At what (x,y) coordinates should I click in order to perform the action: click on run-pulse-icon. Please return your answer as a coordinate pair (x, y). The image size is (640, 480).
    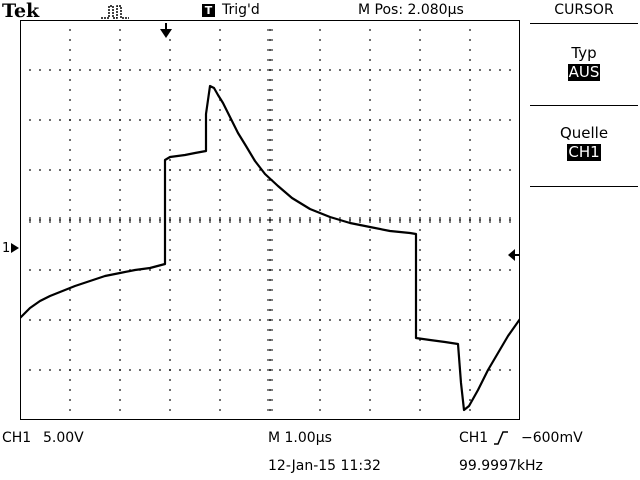
    Looking at the image, I should click on (115, 12).